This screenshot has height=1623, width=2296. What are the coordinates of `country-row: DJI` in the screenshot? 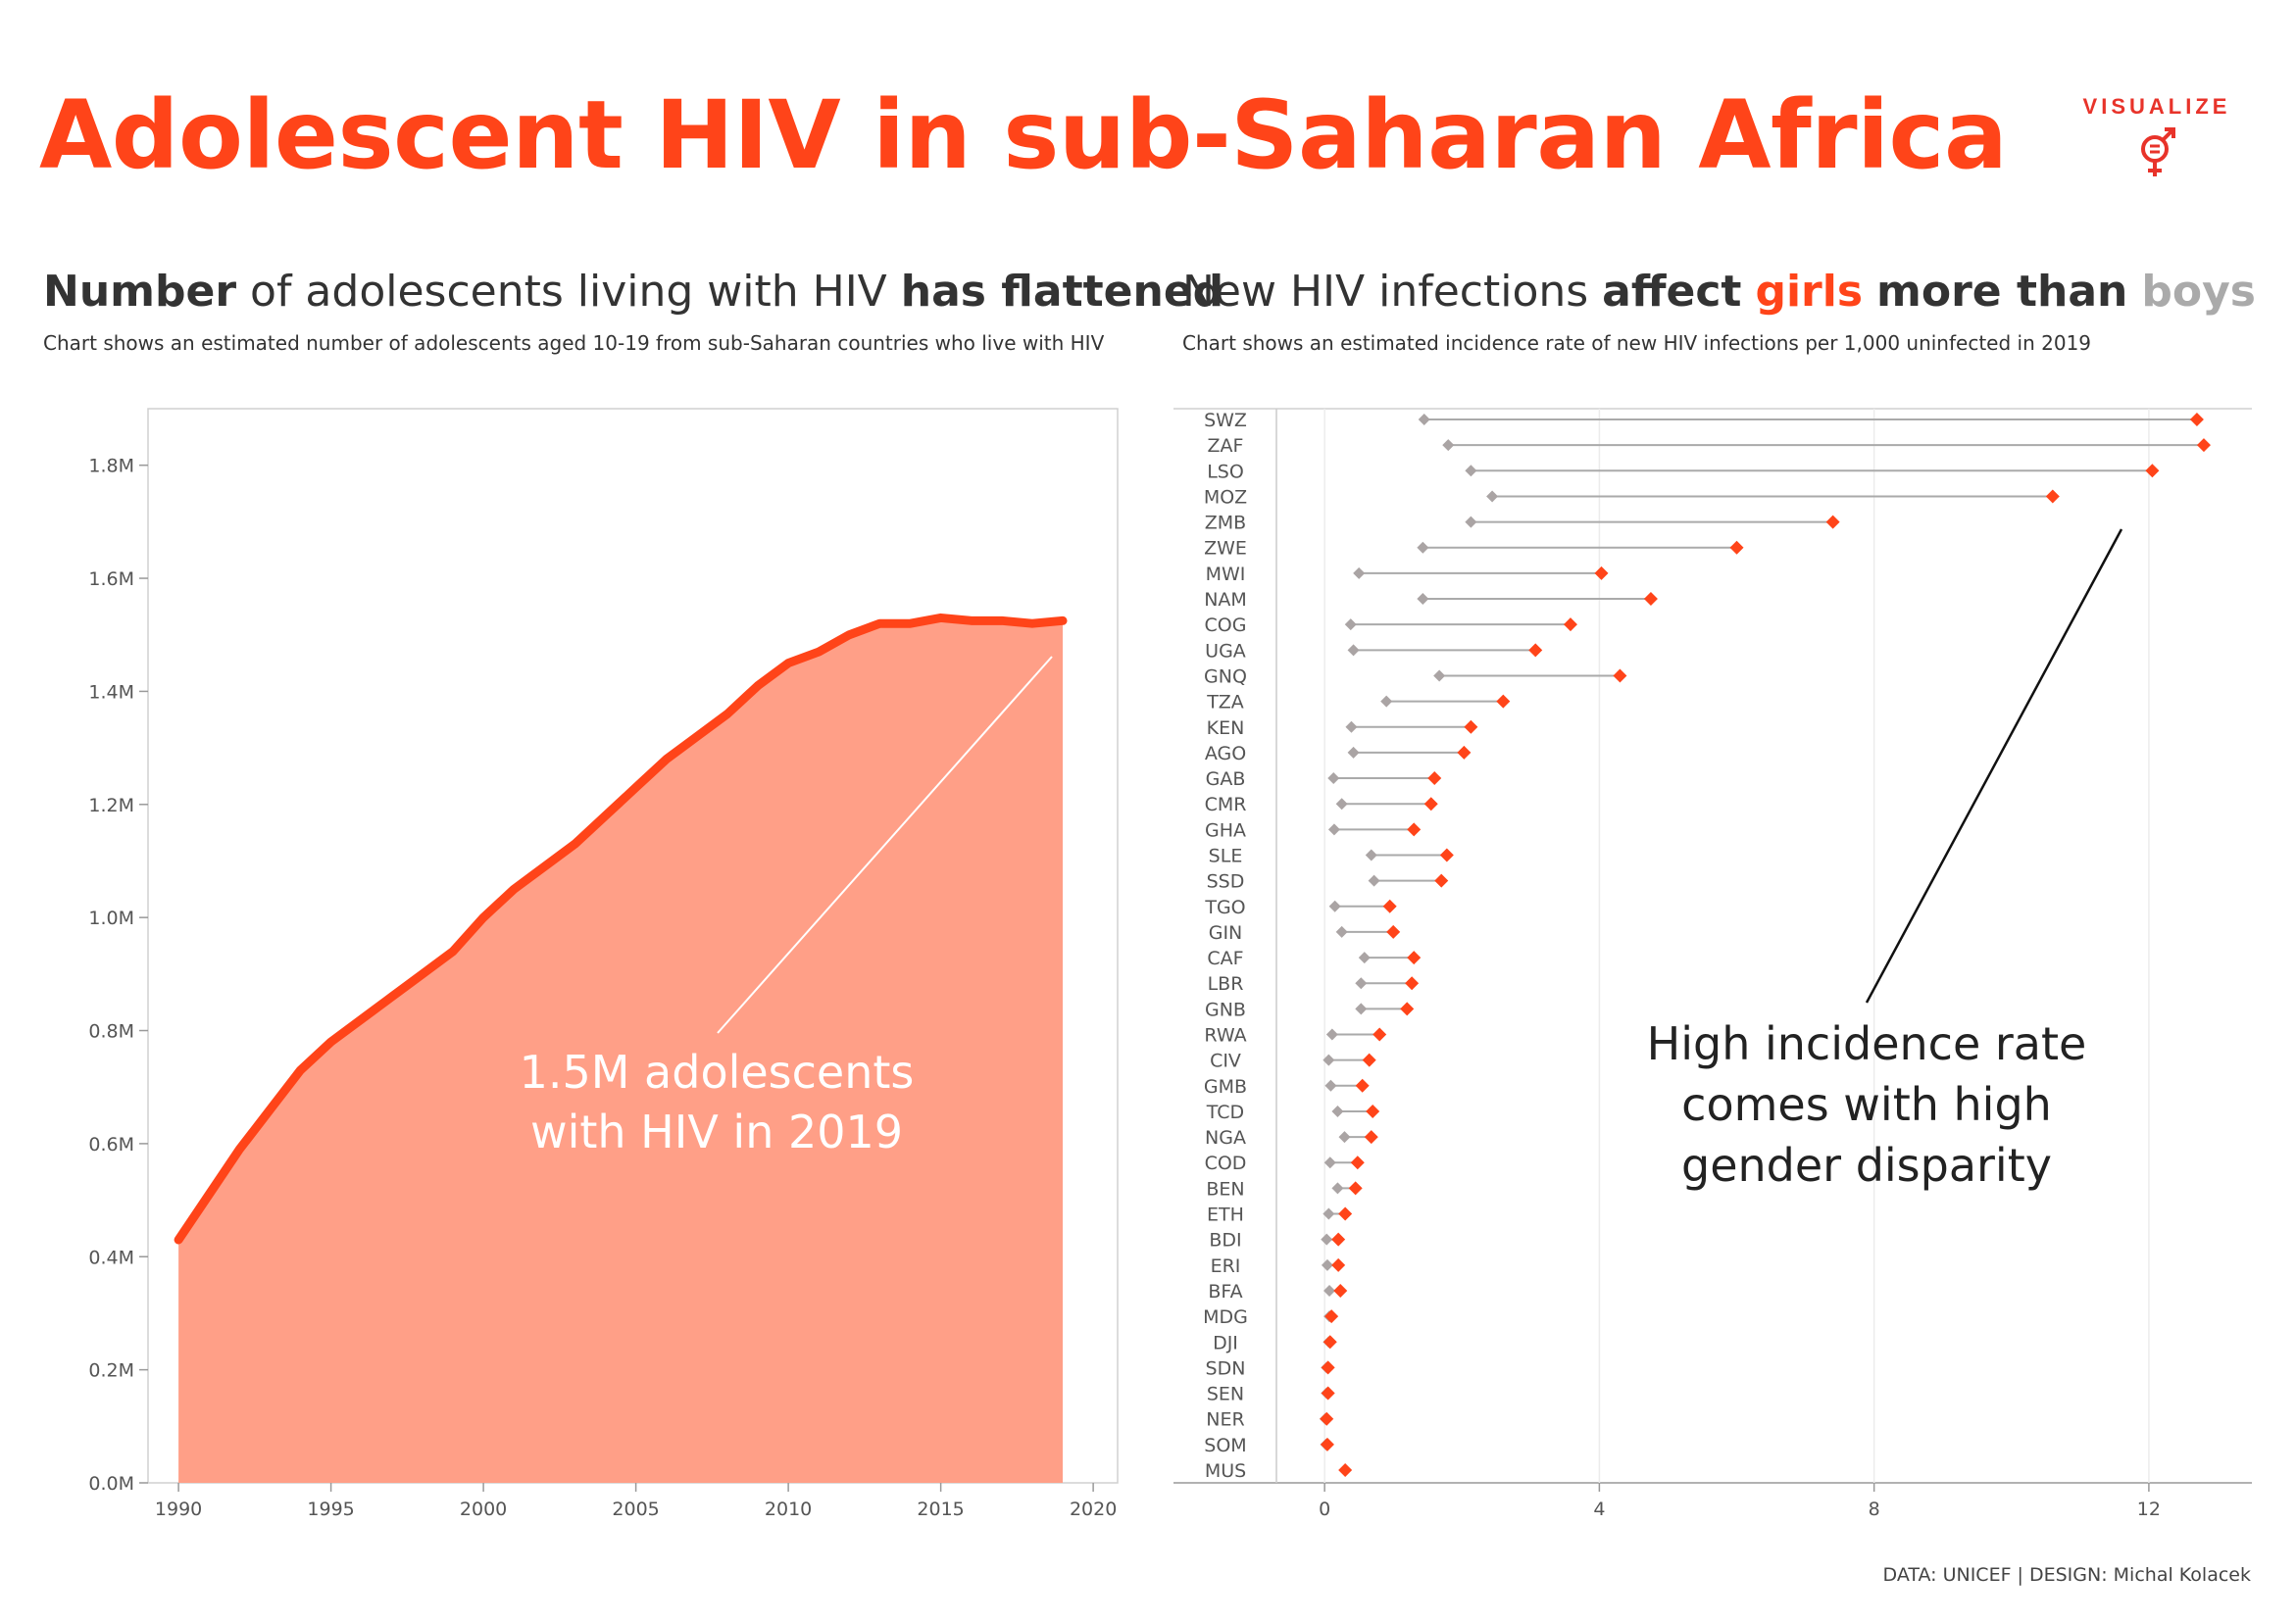 It's located at (1275, 1343).